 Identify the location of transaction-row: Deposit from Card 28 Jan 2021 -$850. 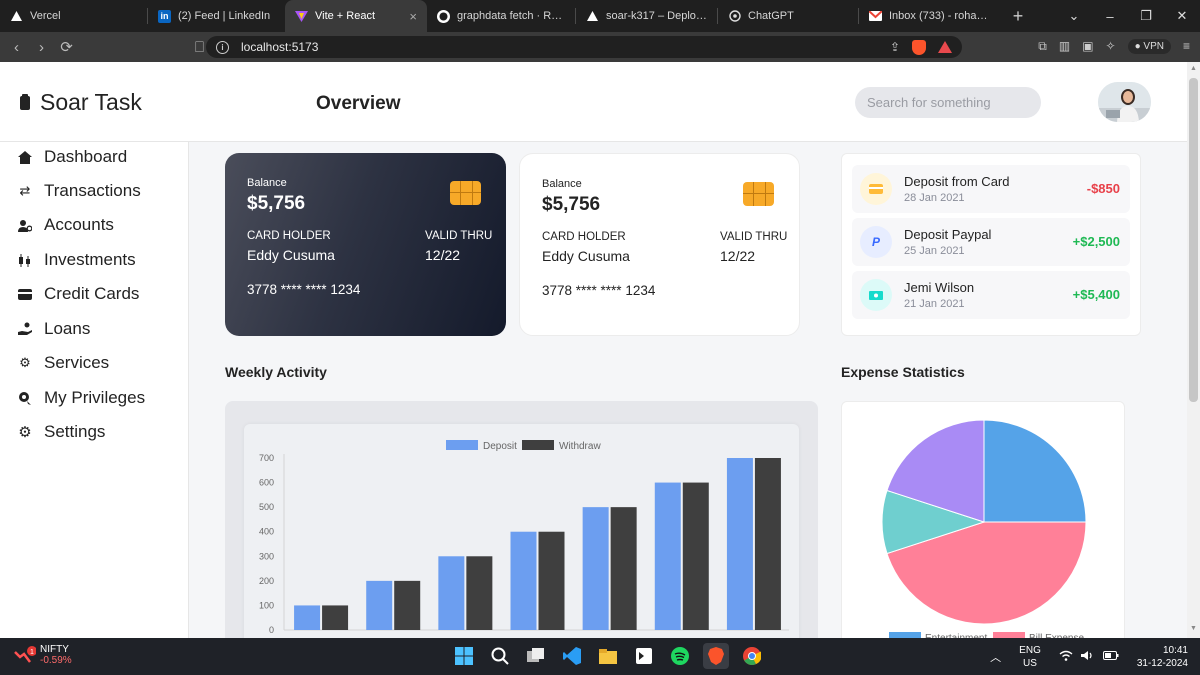
(991, 189).